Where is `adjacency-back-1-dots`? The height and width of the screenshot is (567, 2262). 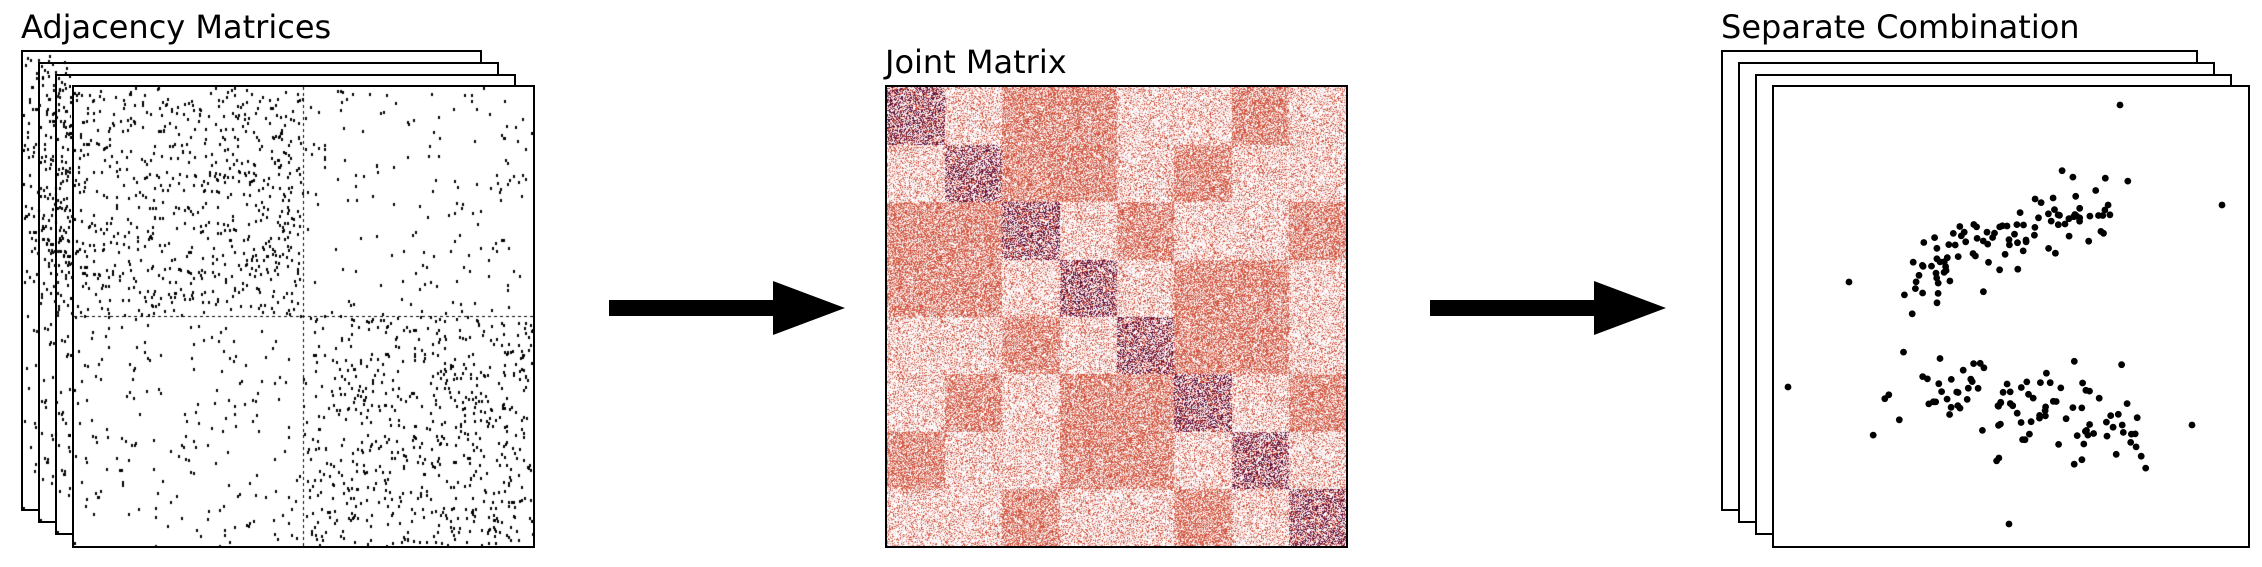 adjacency-back-1-dots is located at coordinates (64, 304).